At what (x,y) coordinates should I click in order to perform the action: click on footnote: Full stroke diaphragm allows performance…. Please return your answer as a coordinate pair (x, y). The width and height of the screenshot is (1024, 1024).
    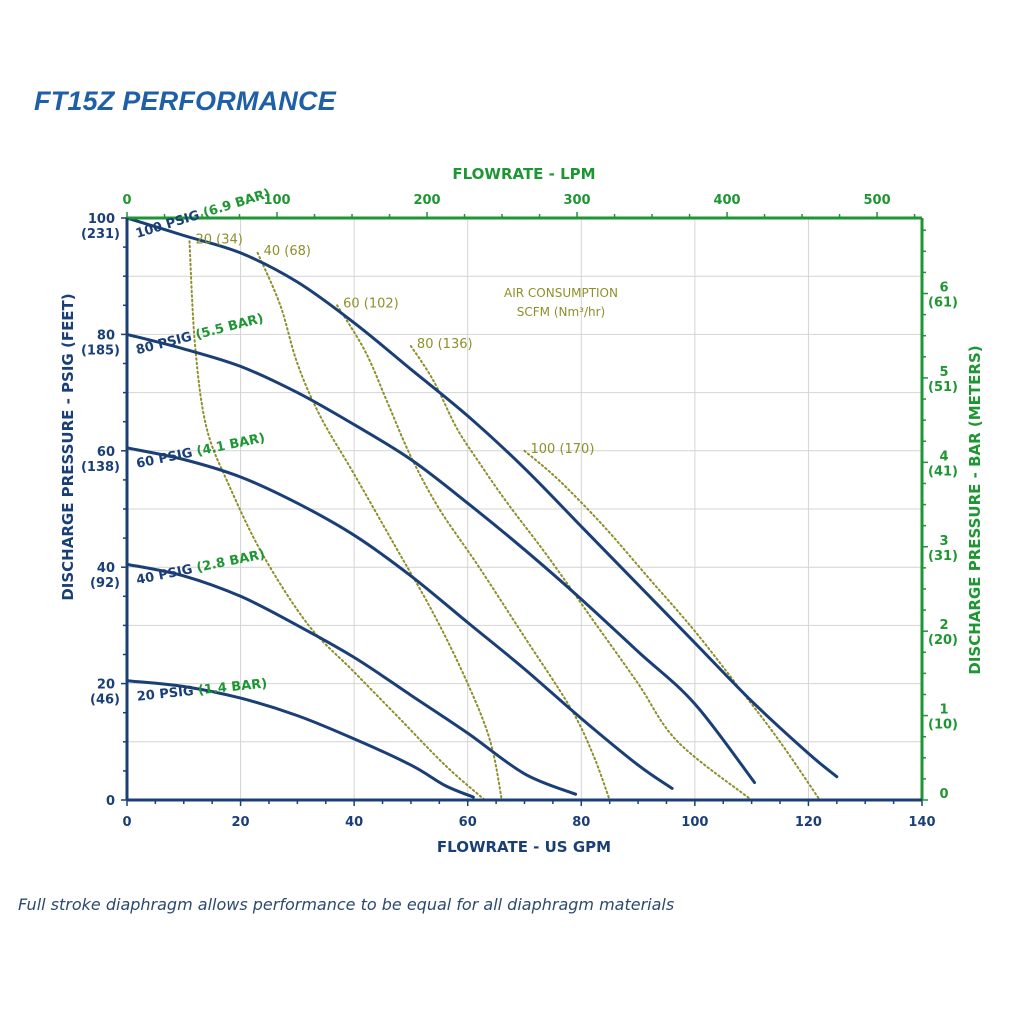
    Looking at the image, I should click on (346, 904).